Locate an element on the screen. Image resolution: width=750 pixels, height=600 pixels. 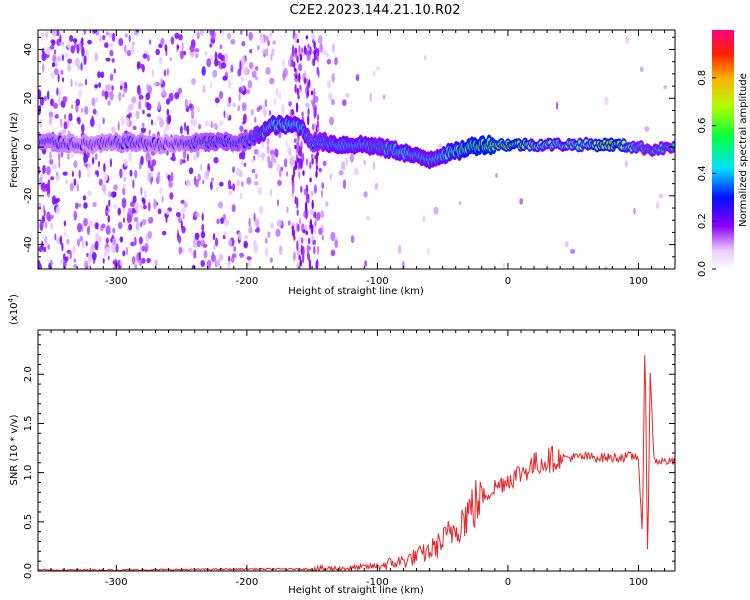
y-tick-label: 40 is located at coordinates (28, 49).